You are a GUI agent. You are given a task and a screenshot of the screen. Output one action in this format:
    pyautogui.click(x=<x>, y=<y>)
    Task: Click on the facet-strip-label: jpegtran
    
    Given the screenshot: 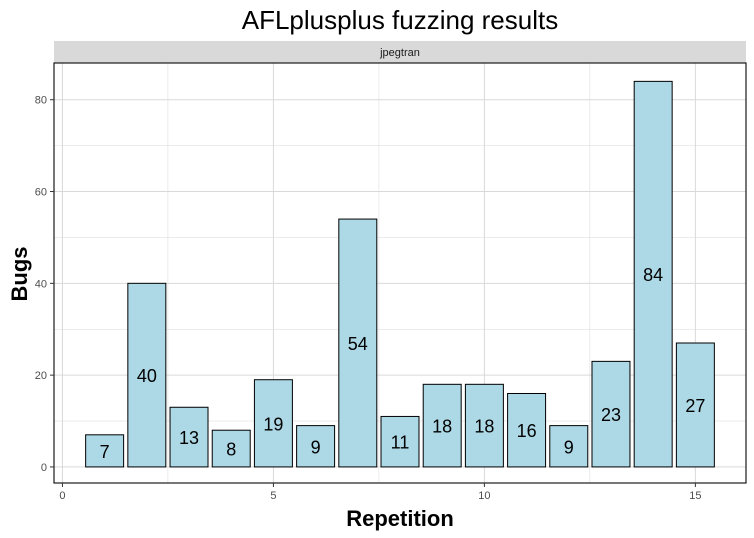 What is the action you would take?
    pyautogui.click(x=399, y=53)
    